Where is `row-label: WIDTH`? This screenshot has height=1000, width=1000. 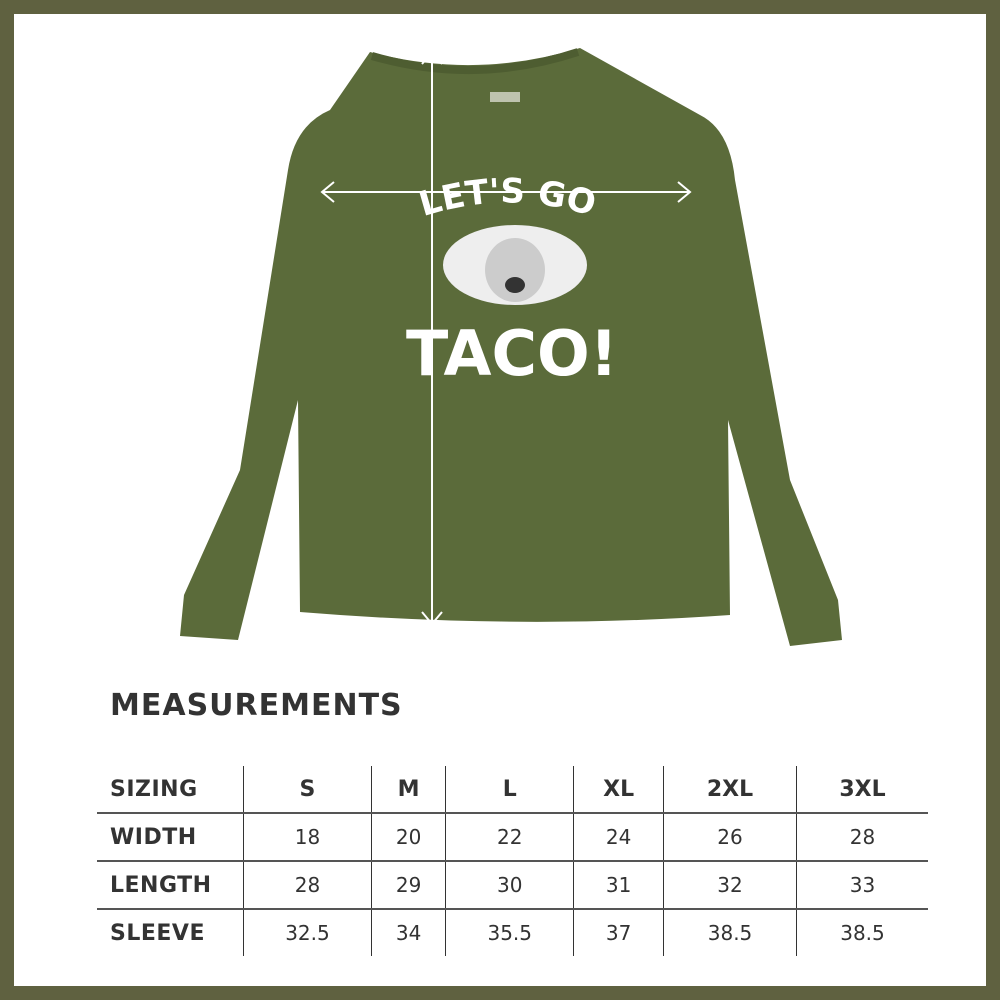
row-label: WIDTH is located at coordinates (170, 836).